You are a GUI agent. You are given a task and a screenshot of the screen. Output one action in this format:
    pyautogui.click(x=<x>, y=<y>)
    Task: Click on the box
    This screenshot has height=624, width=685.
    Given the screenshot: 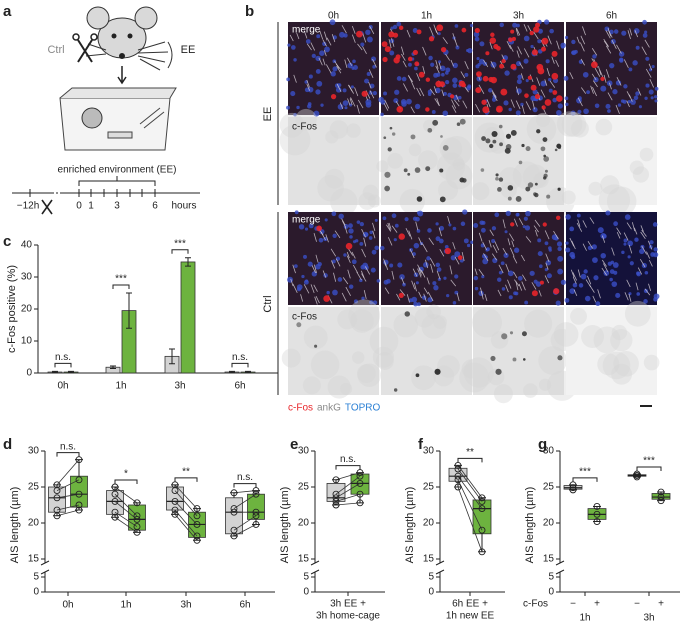 What is the action you would take?
    pyautogui.click(x=234, y=516)
    